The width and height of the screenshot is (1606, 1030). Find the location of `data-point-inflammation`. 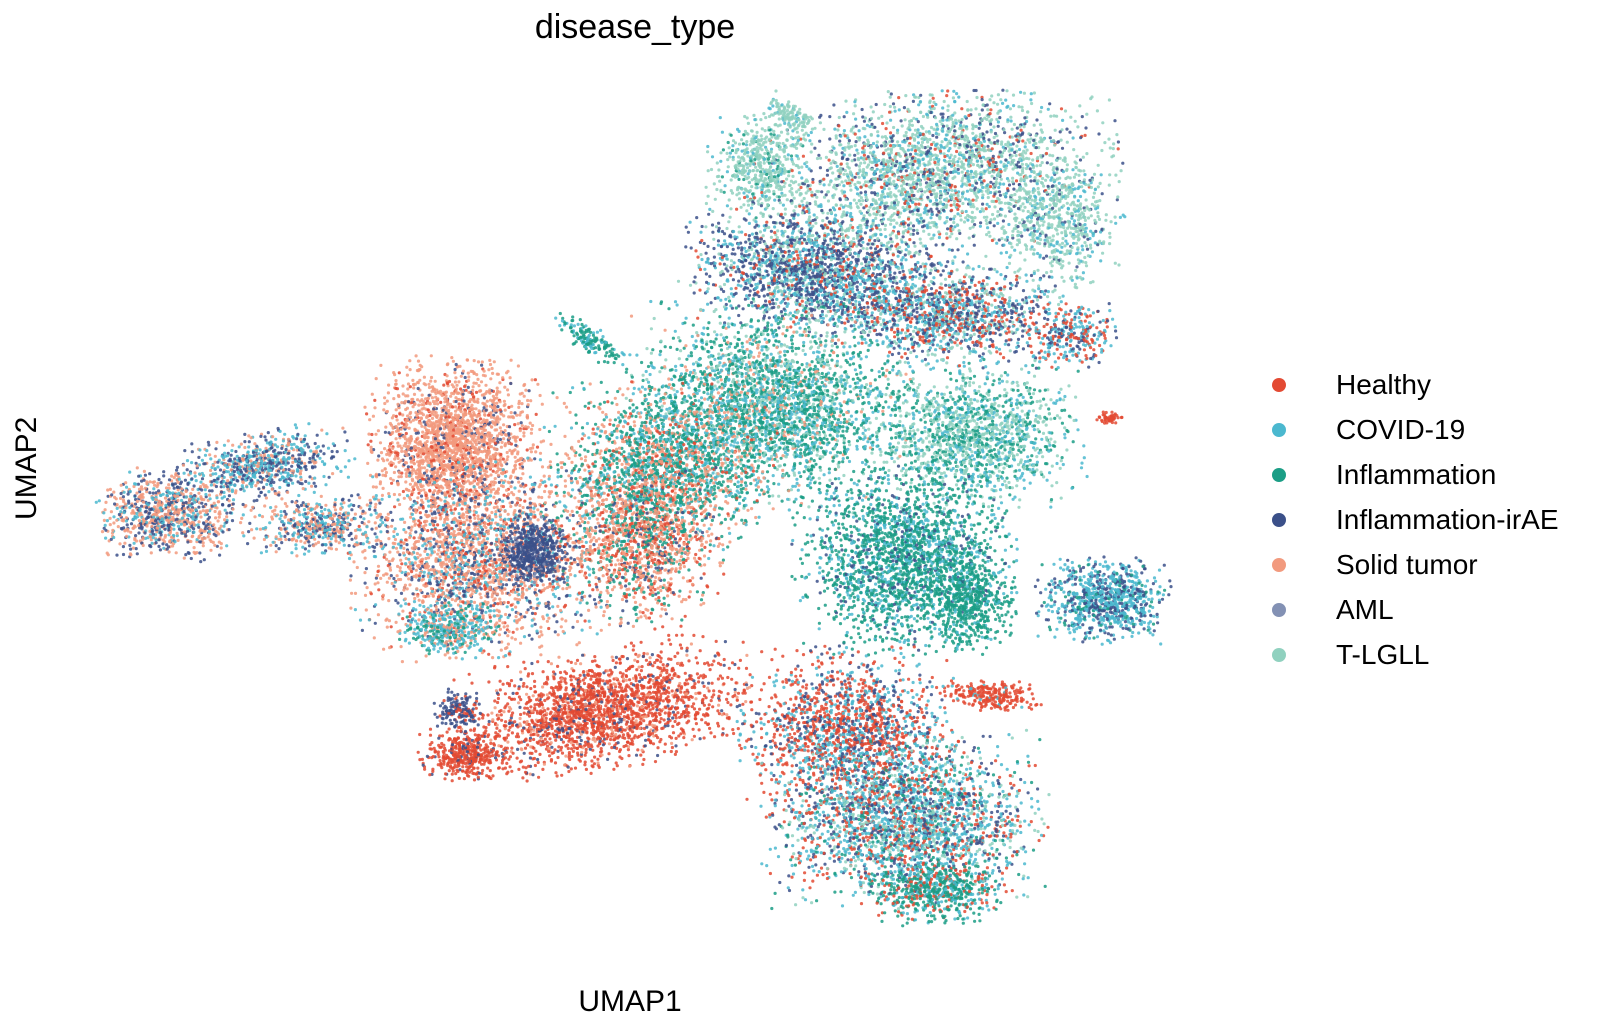

data-point-inflammation is located at coordinates (775, 177).